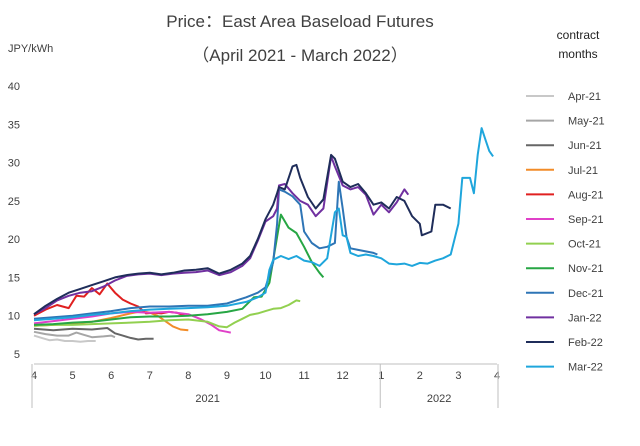 The width and height of the screenshot is (640, 446). I want to click on y-axis-label: JPY/kWh, so click(30, 49).